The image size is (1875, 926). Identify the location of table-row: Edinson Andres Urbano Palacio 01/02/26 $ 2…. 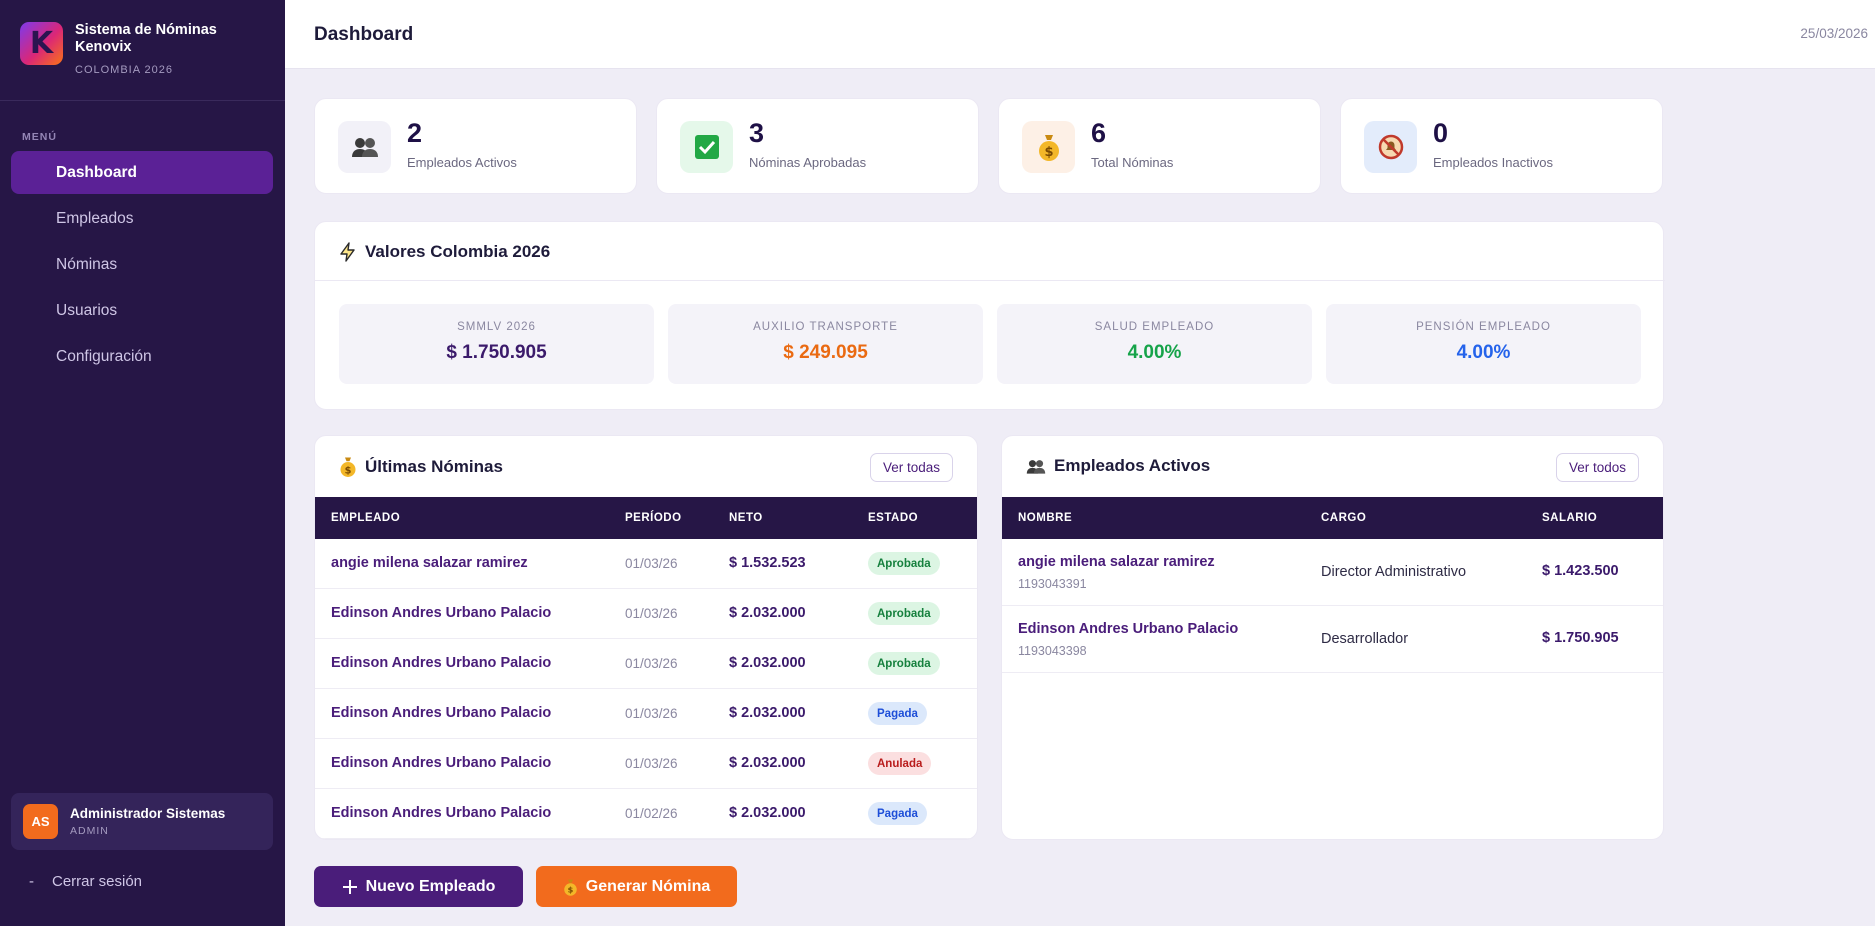
(646, 814).